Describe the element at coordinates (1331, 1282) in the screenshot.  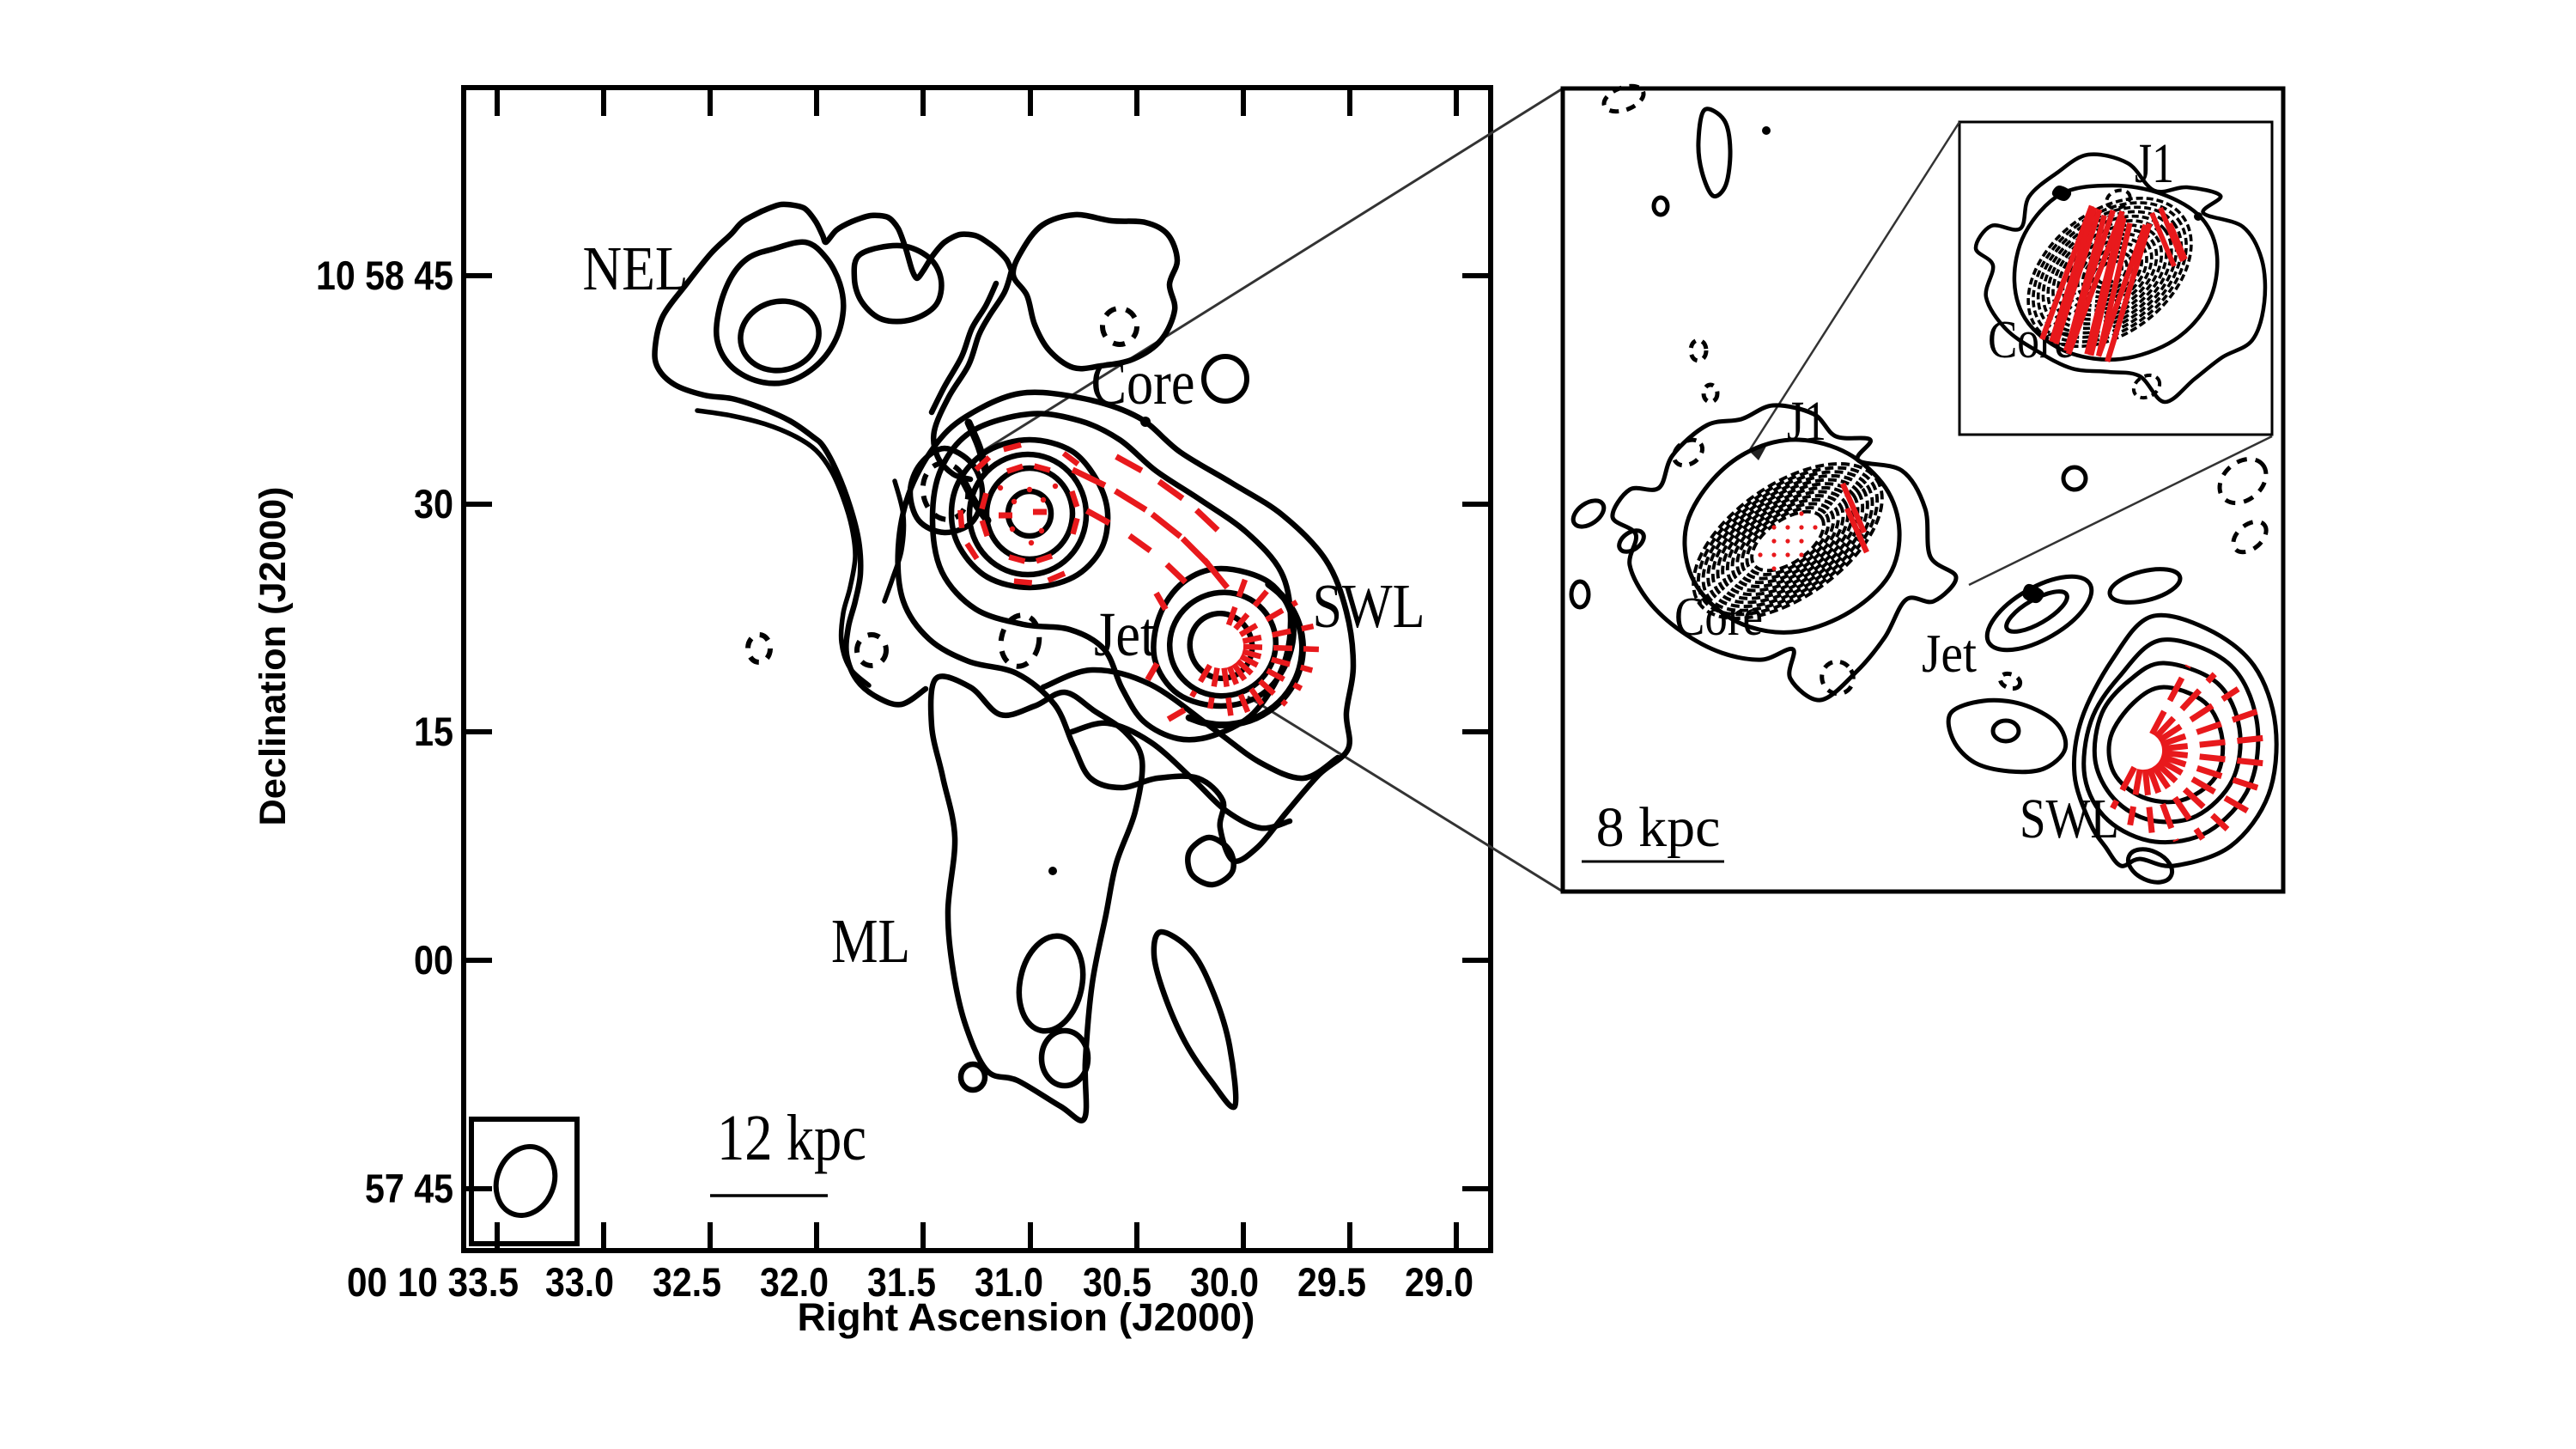
I see `svg-text: 29.5` at that location.